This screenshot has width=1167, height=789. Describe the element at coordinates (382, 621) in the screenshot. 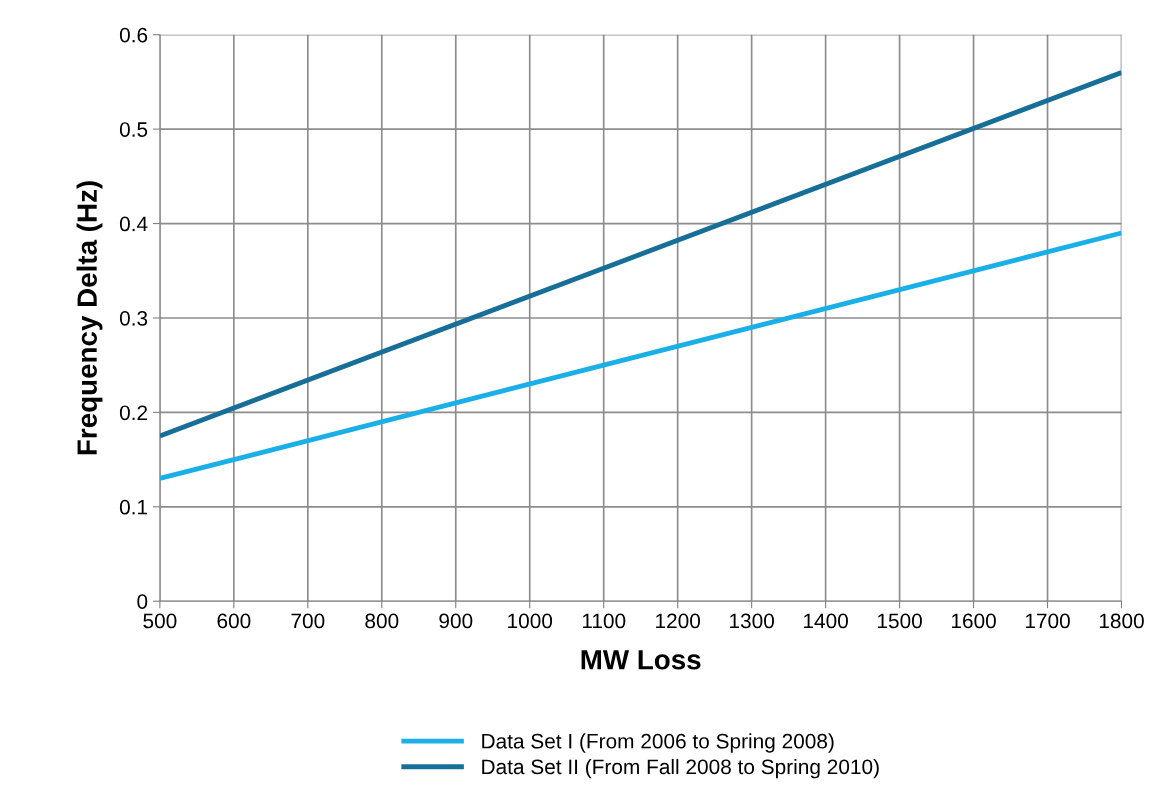

I see `x-tick-label: 800` at that location.